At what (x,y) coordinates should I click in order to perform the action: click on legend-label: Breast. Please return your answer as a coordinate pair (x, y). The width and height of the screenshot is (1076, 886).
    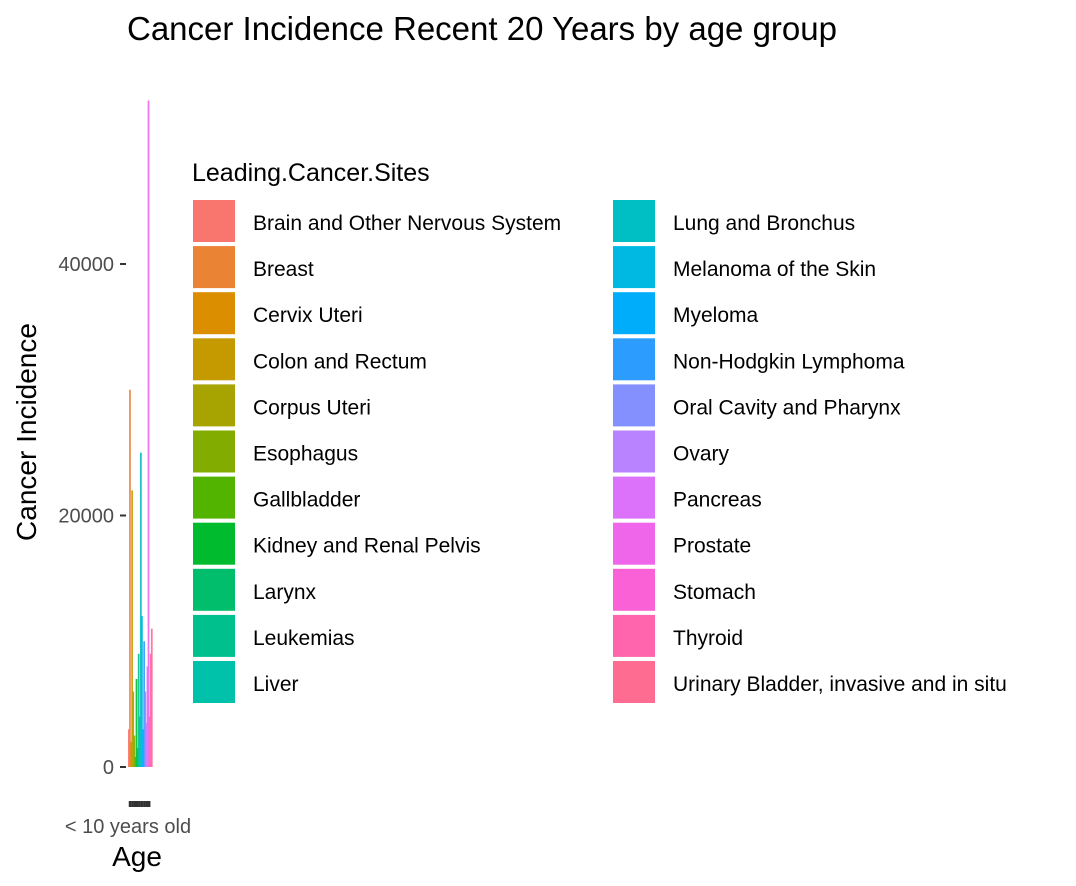
    Looking at the image, I should click on (283, 269).